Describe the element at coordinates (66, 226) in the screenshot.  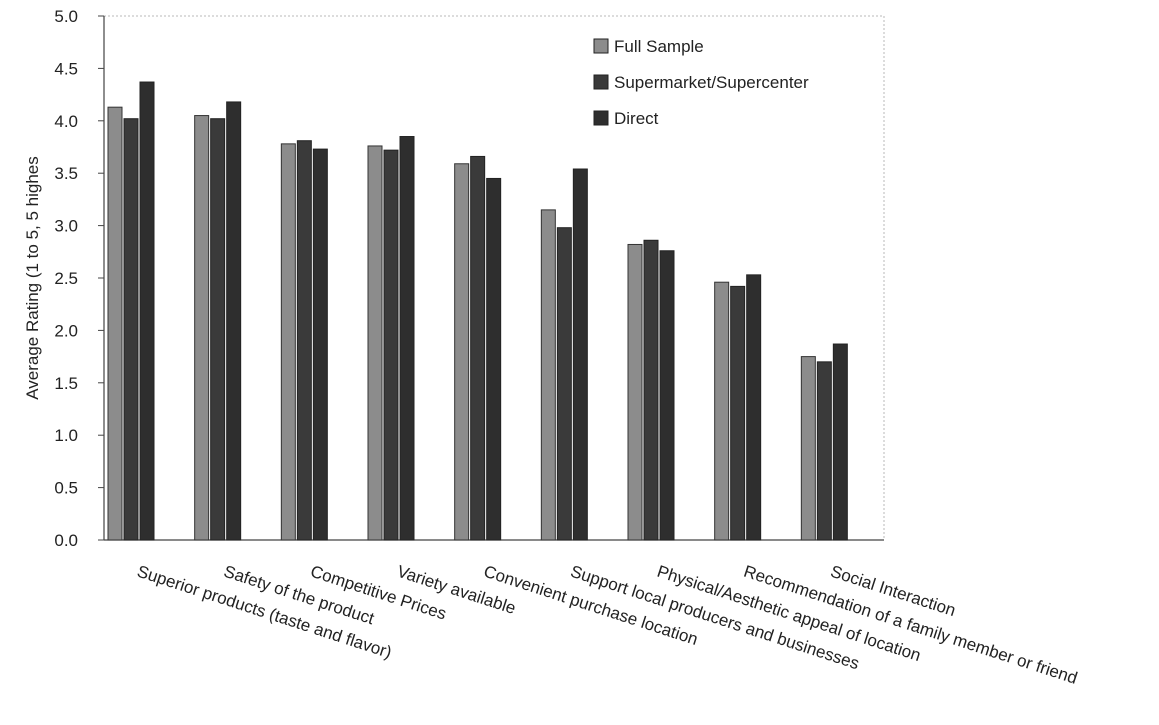
I see `y-tick-label: 3.0` at that location.